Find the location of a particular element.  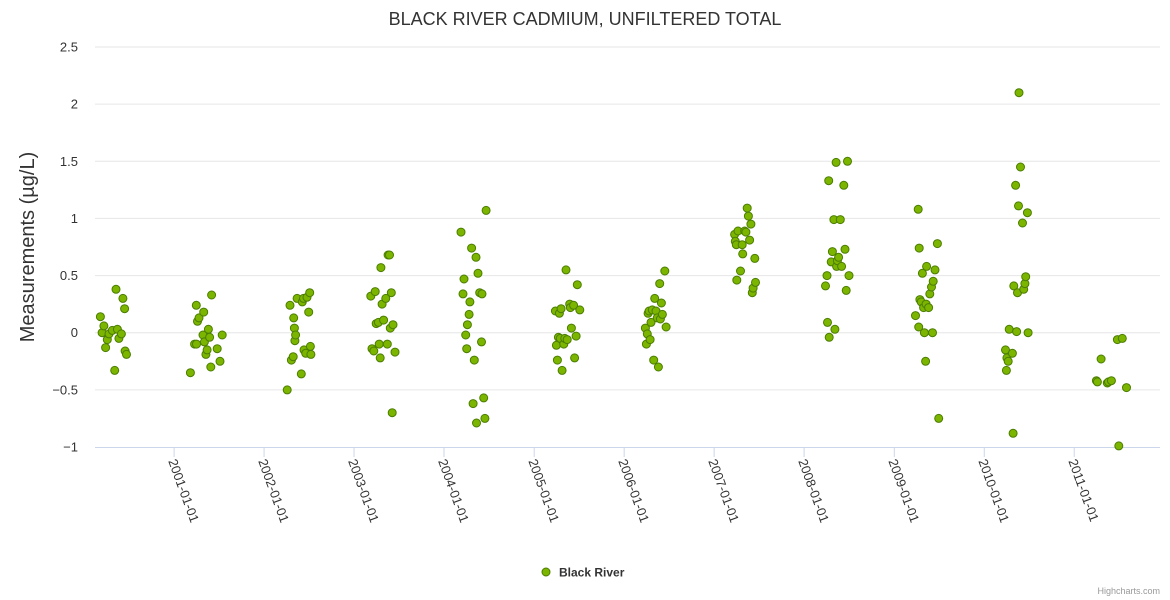

credits-link: Highcharts.com is located at coordinates (1128, 591).